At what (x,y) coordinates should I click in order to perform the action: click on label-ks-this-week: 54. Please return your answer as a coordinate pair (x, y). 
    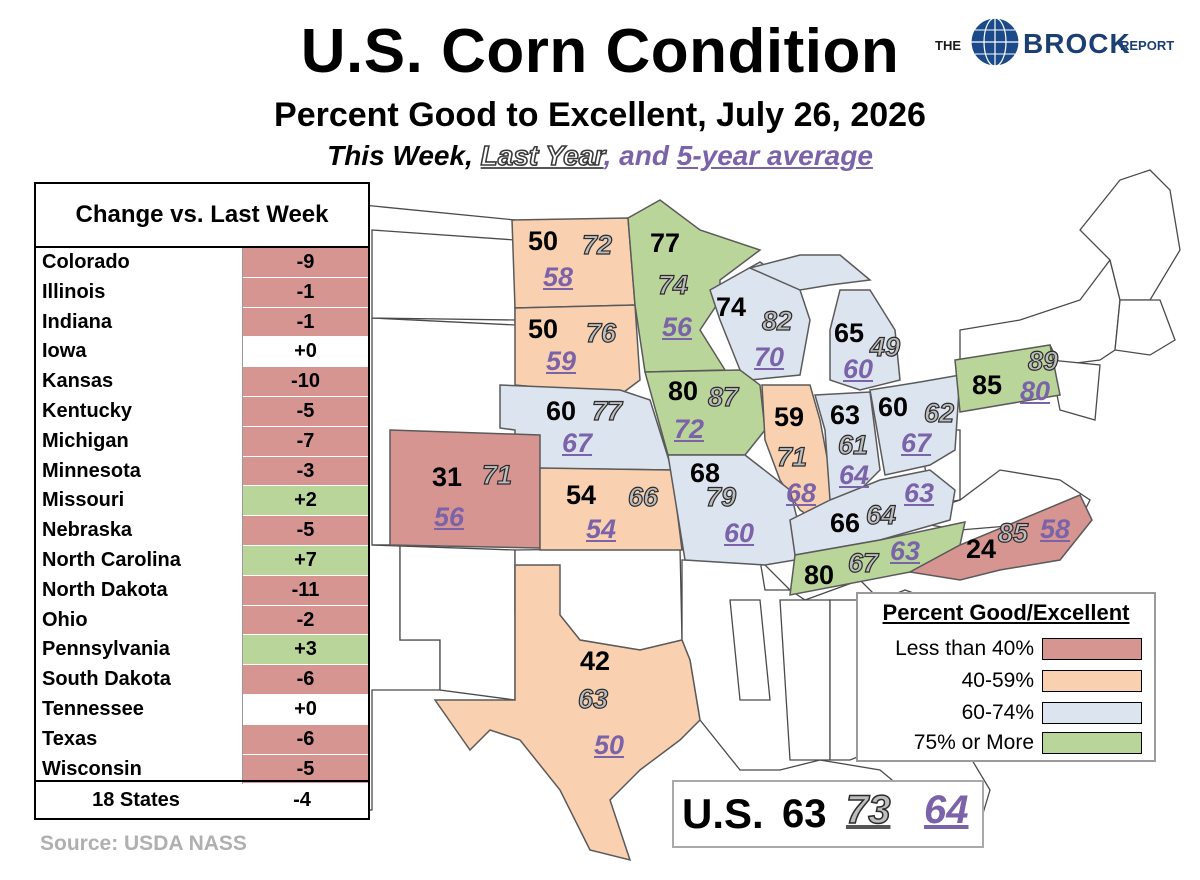
    Looking at the image, I should click on (581, 495).